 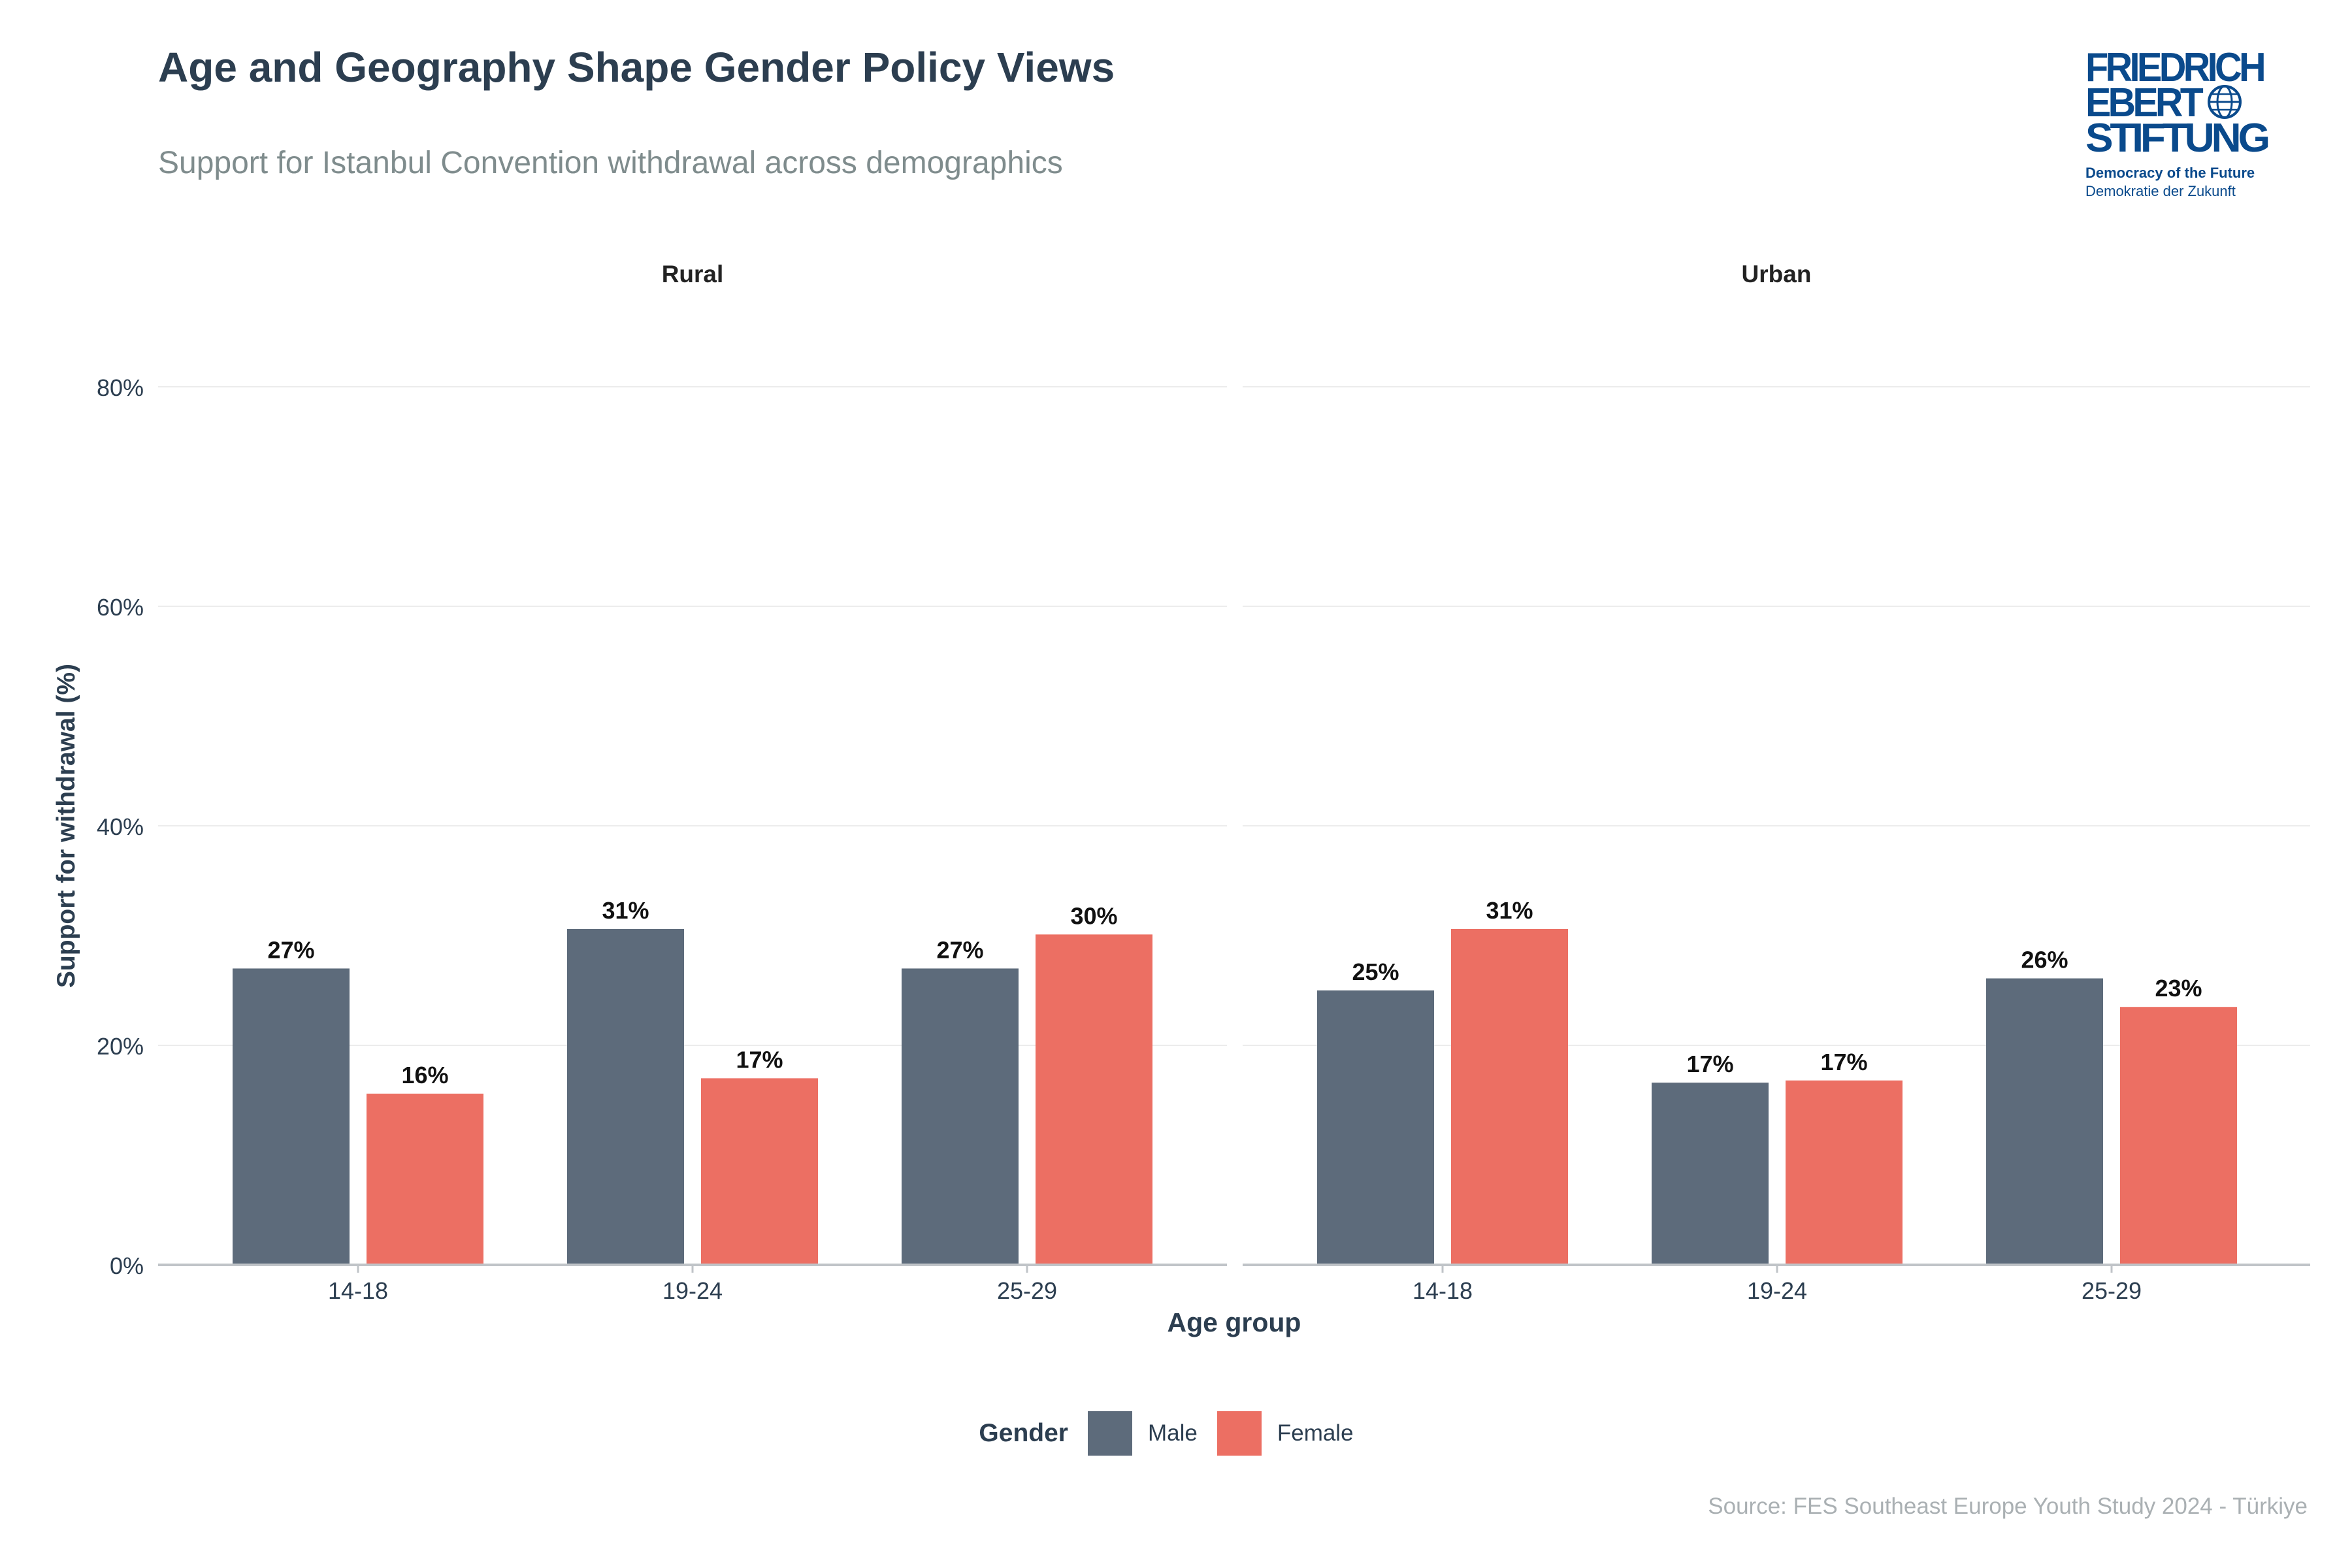 What do you see at coordinates (1315, 1433) in the screenshot?
I see `legend-label-female: Female` at bounding box center [1315, 1433].